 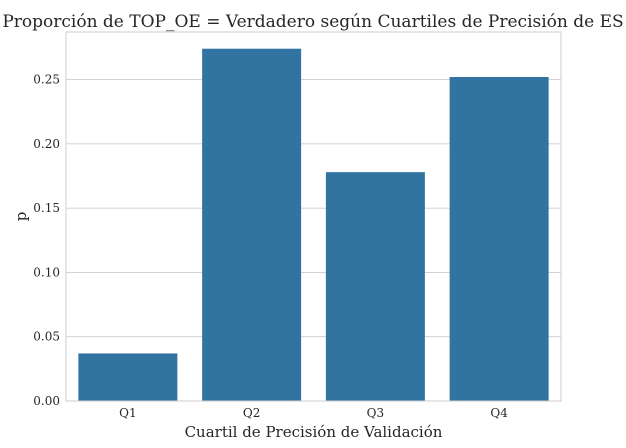 What do you see at coordinates (46, 80) in the screenshot?
I see `y-tick-label: 0.25` at bounding box center [46, 80].